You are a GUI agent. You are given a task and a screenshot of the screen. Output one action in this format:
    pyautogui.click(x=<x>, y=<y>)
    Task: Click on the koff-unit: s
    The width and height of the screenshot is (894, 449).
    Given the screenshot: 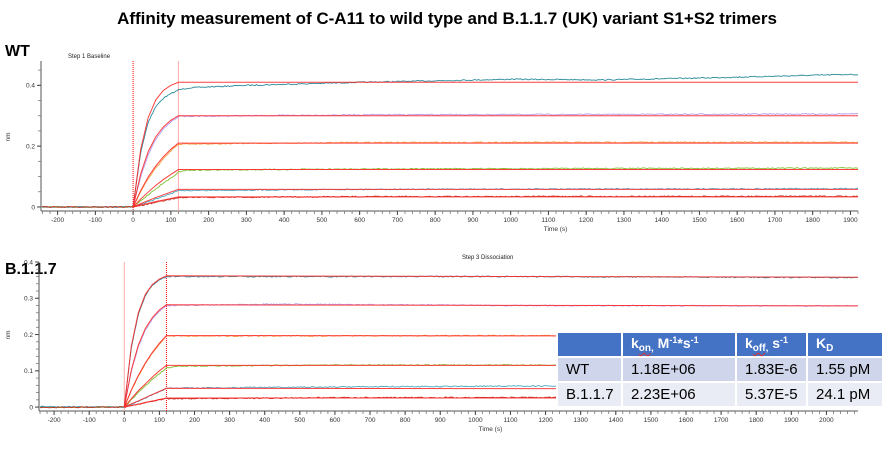 What is the action you would take?
    pyautogui.click(x=774, y=343)
    